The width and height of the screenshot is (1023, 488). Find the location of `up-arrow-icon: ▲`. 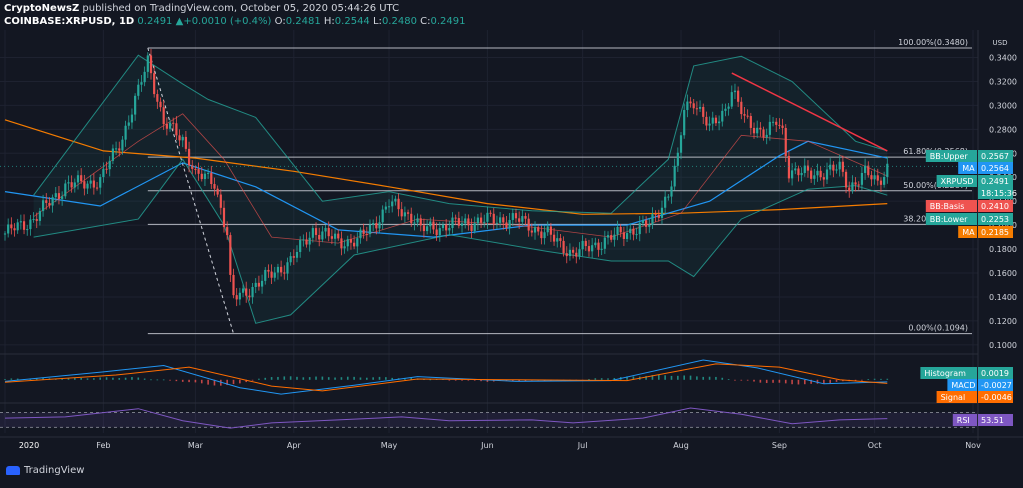

up-arrow-icon: ▲ is located at coordinates (179, 21).